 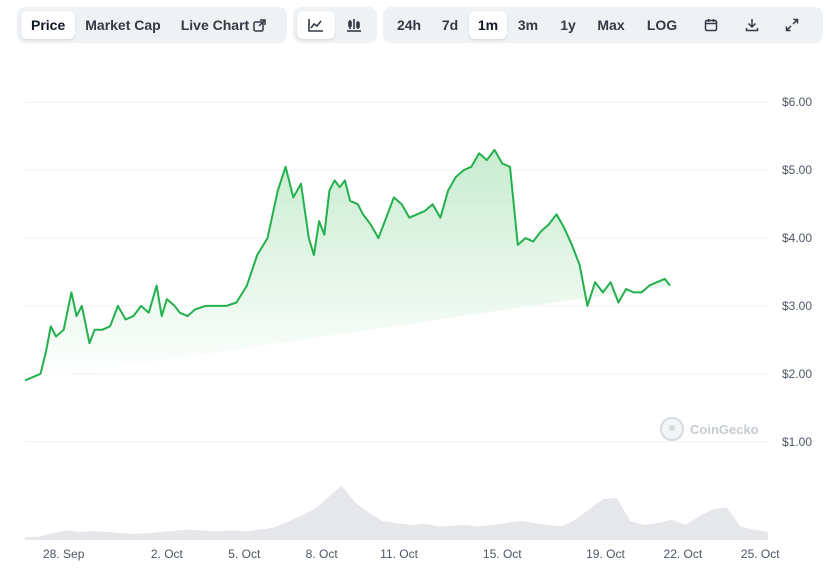 I want to click on volume-bars, so click(x=396, y=512).